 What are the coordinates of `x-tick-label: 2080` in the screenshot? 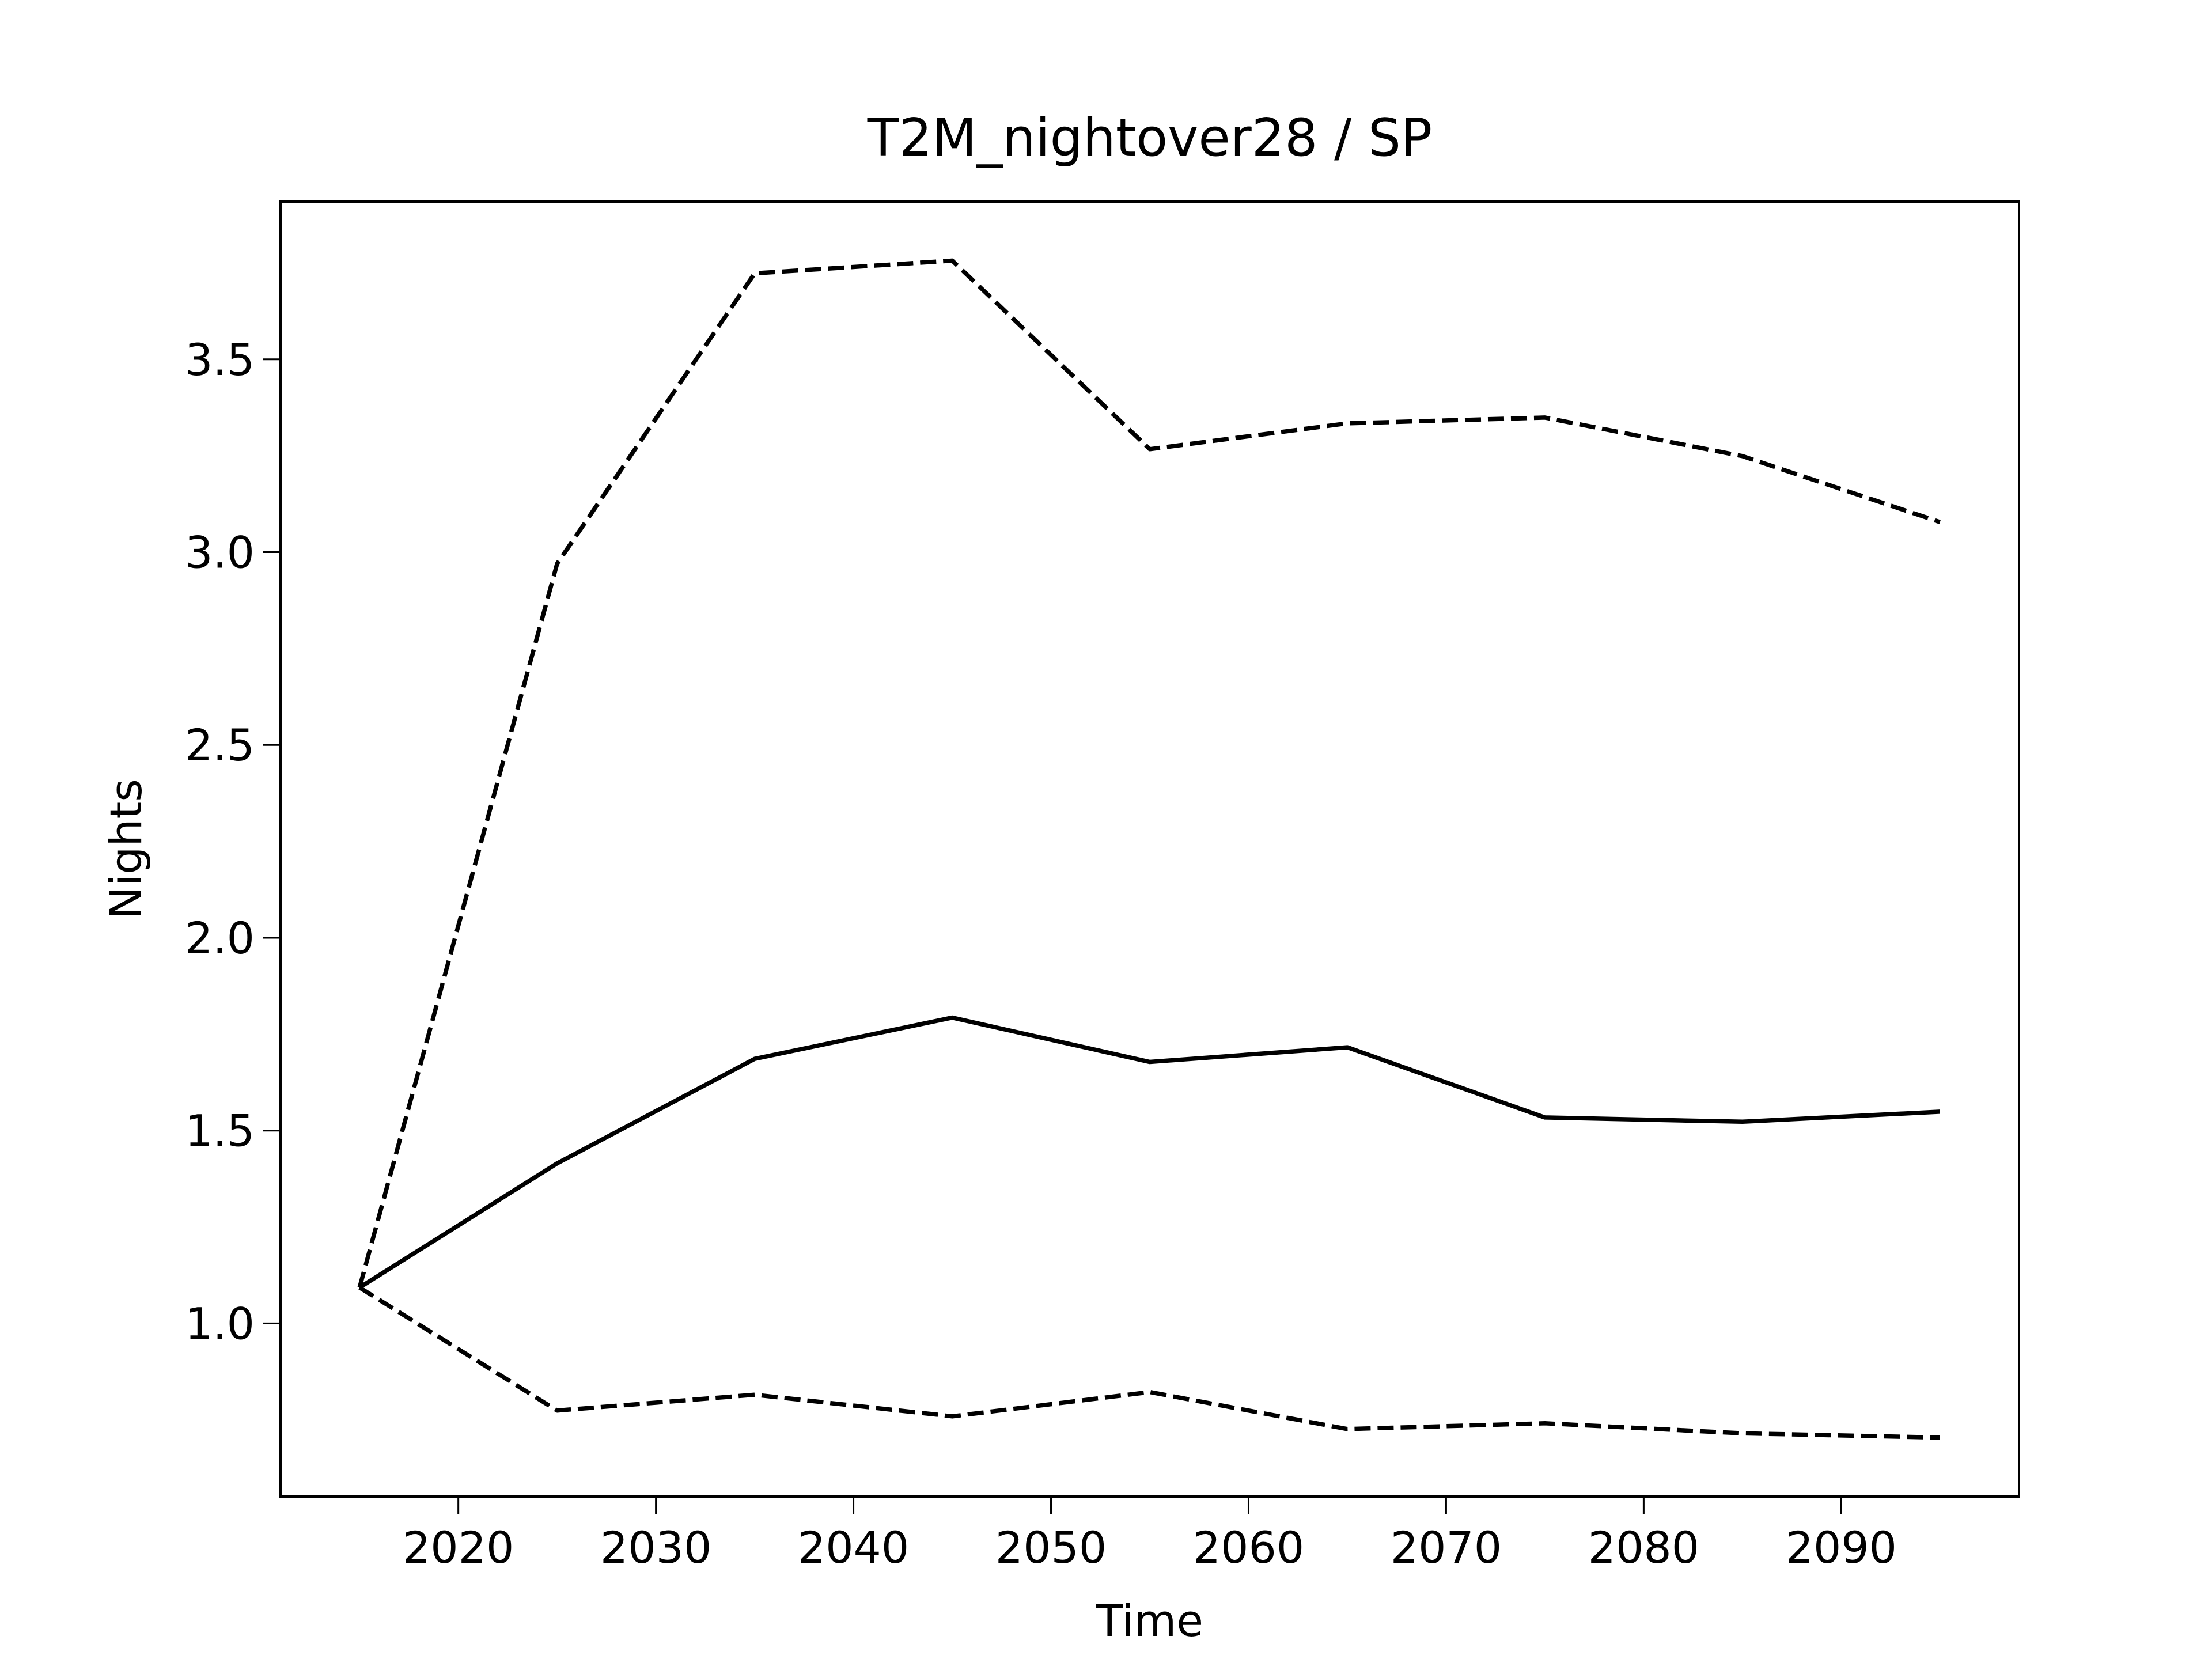 It's located at (1643, 1547).